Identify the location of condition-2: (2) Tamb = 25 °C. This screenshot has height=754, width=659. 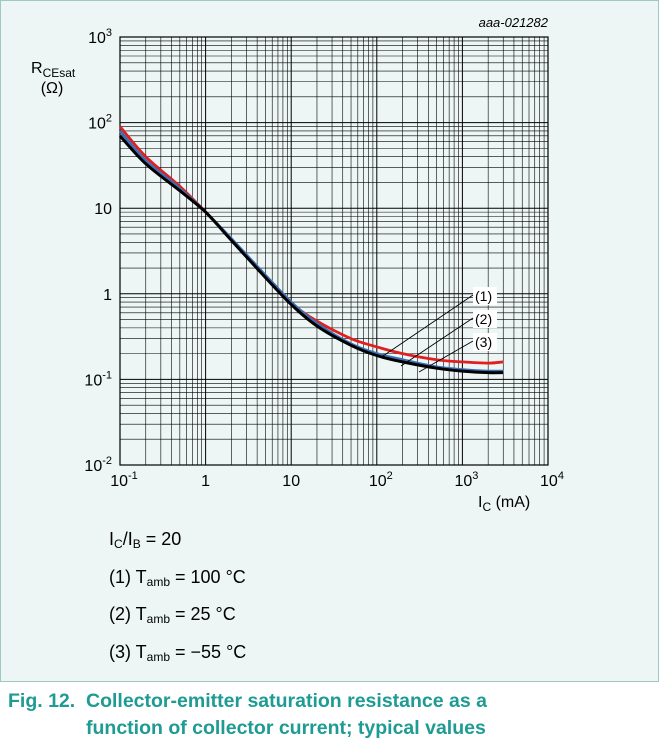
(177, 620).